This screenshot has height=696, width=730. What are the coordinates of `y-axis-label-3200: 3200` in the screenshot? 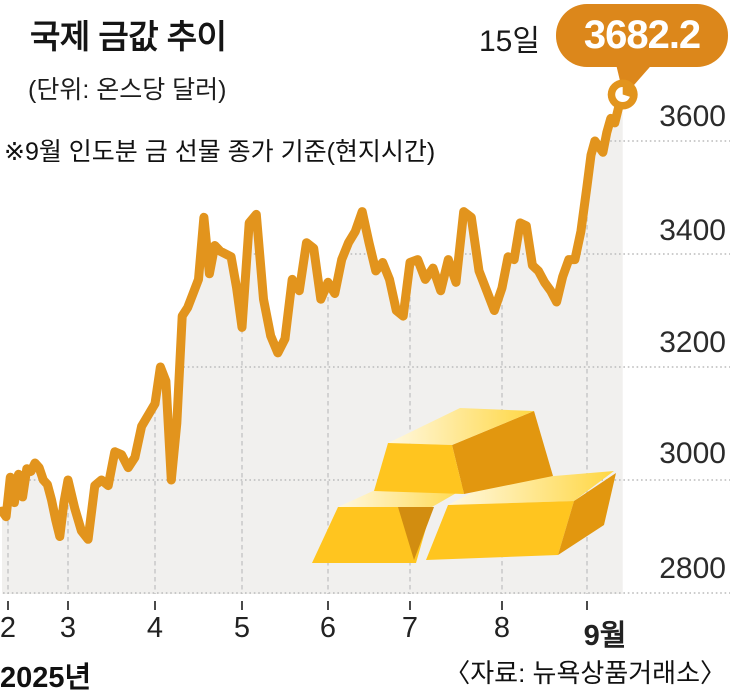 It's located at (692, 342).